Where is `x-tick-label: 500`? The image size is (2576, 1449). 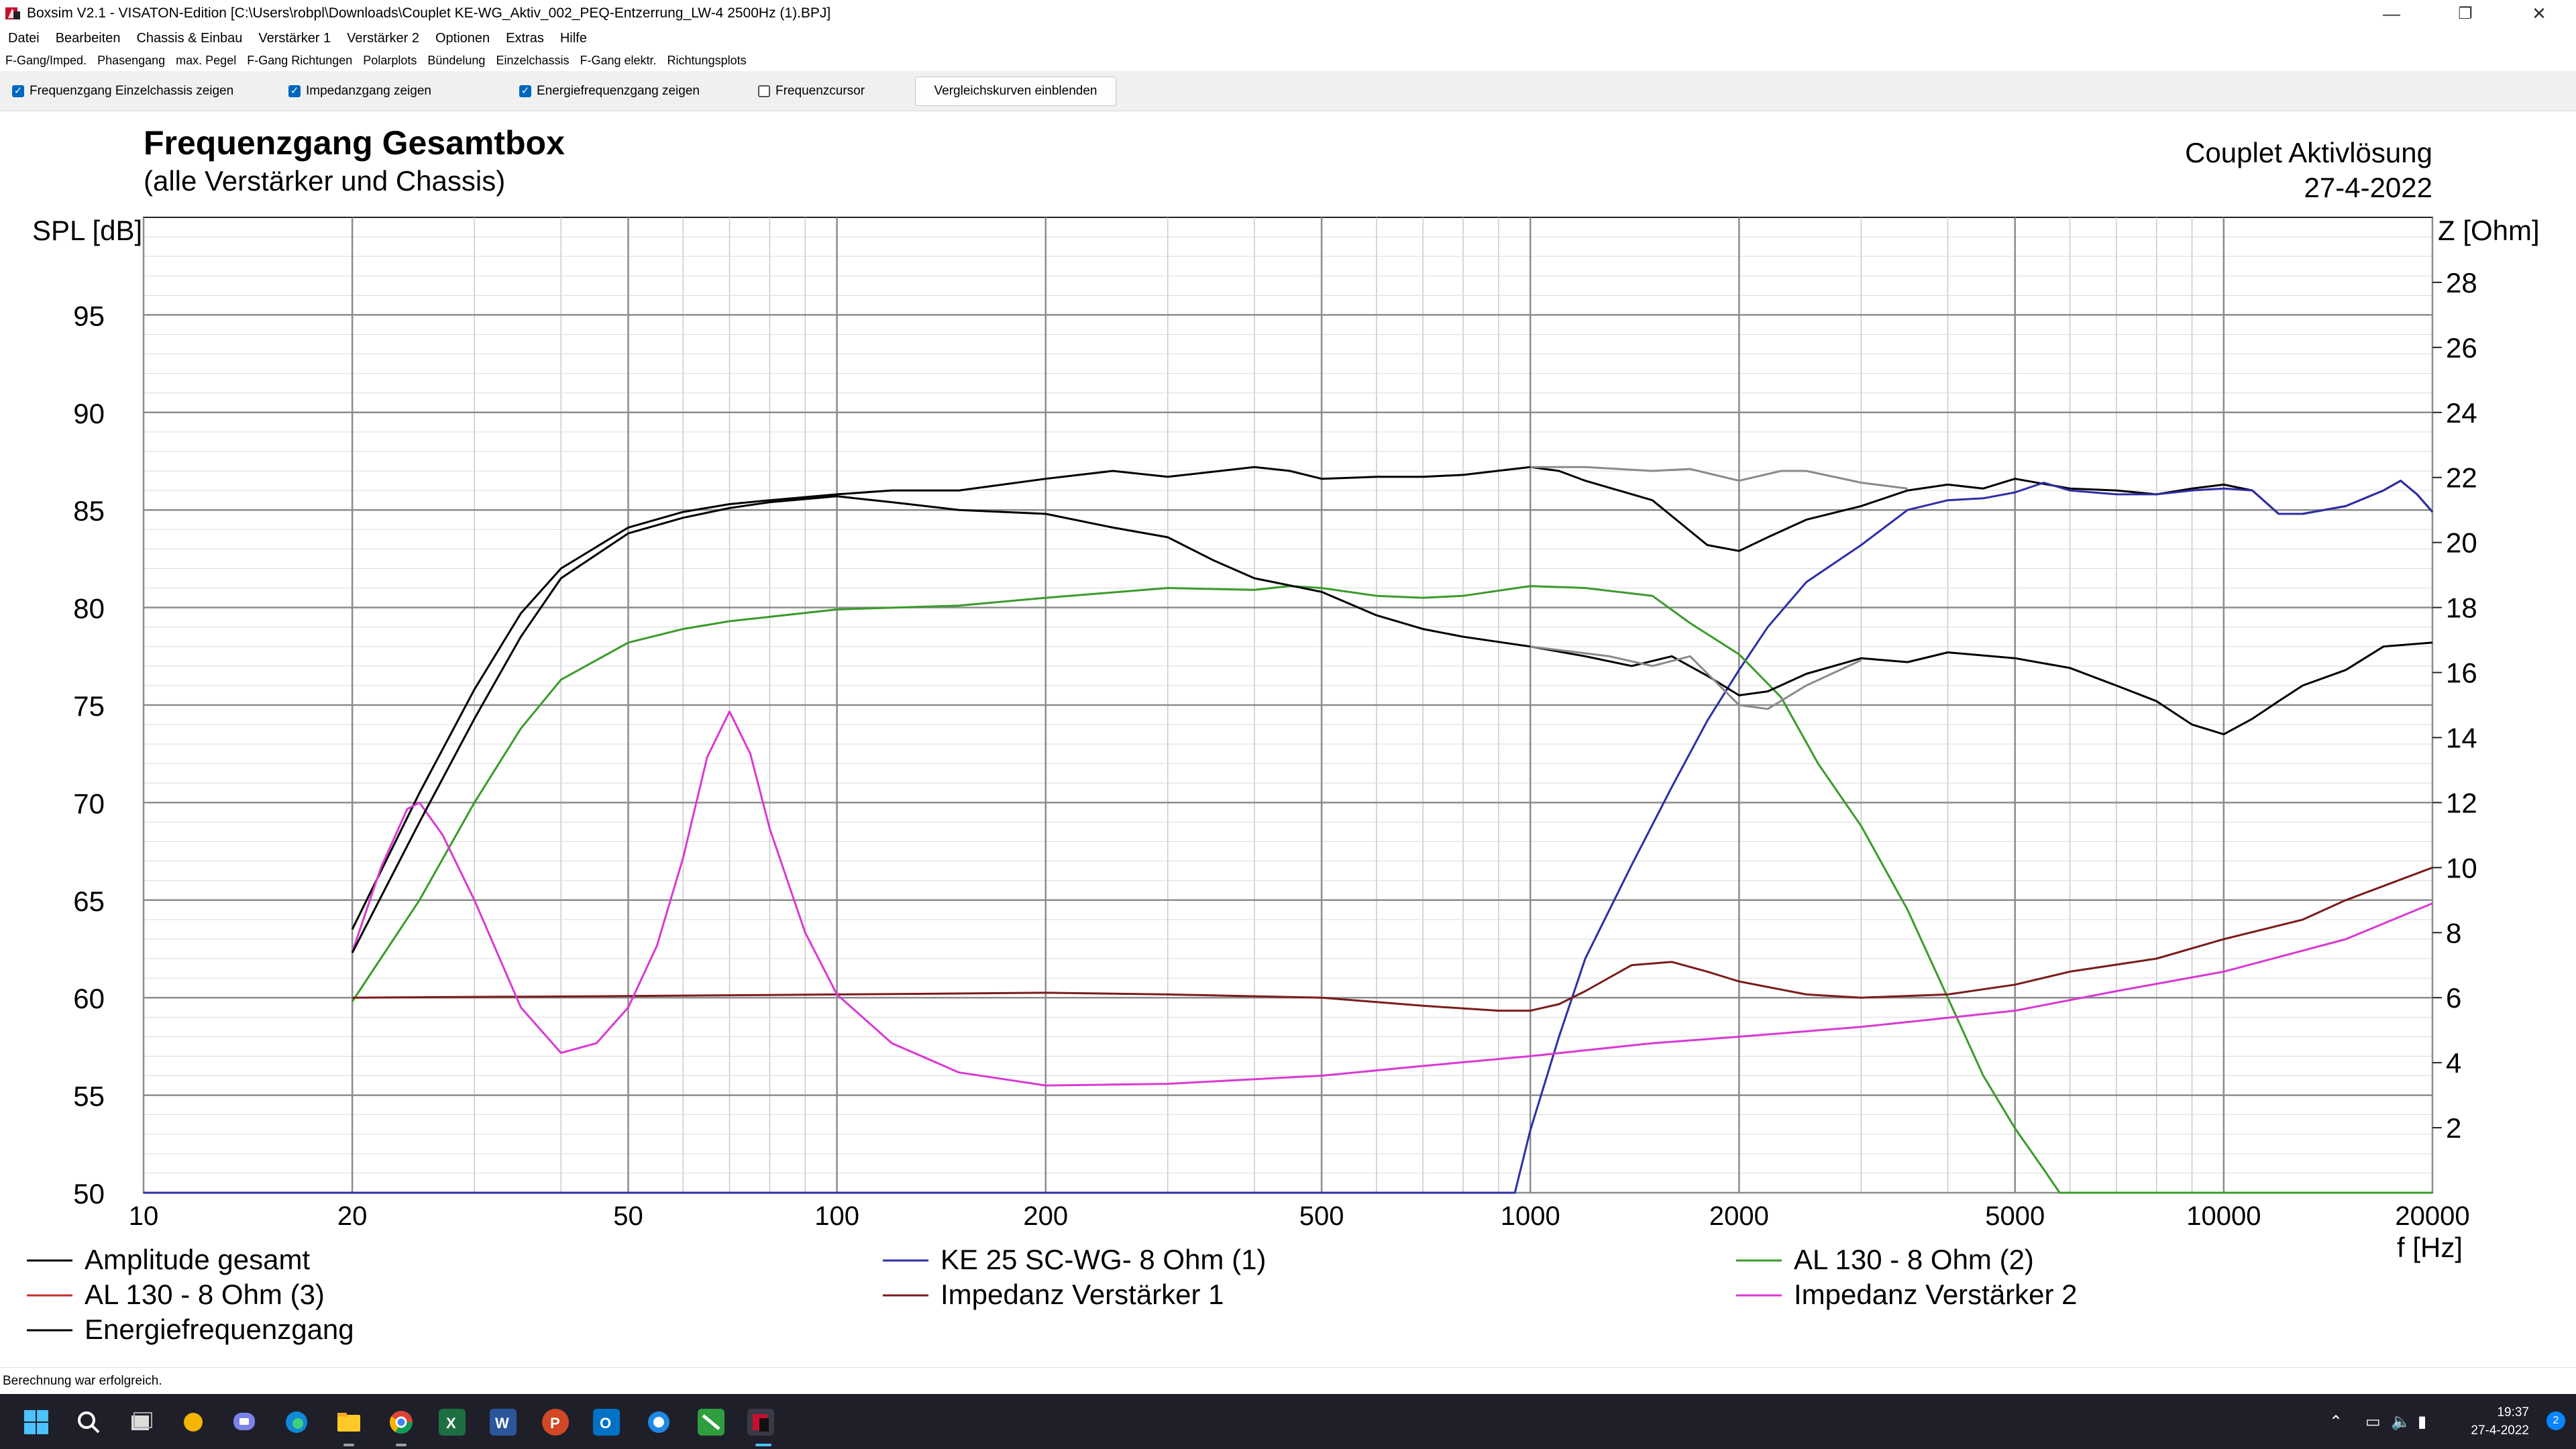 x-tick-label: 500 is located at coordinates (1321, 1216).